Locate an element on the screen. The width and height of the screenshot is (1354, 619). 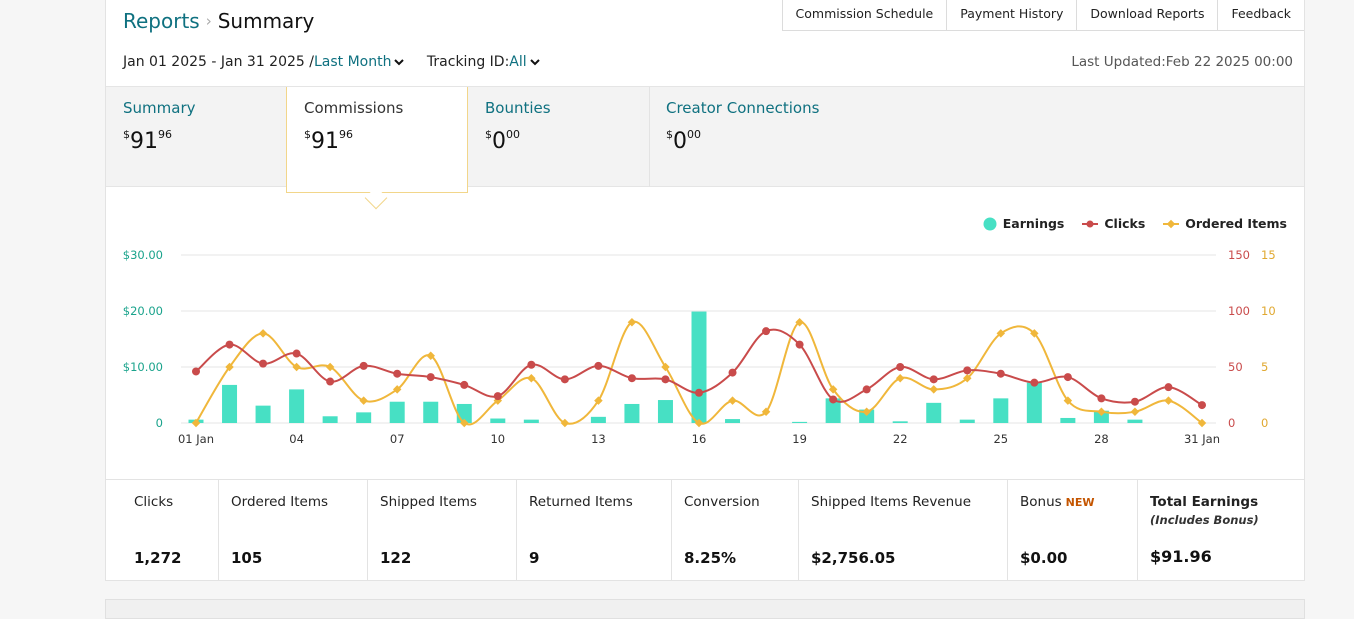
legend-ordered-items-label: Ordered Items is located at coordinates (1236, 223).